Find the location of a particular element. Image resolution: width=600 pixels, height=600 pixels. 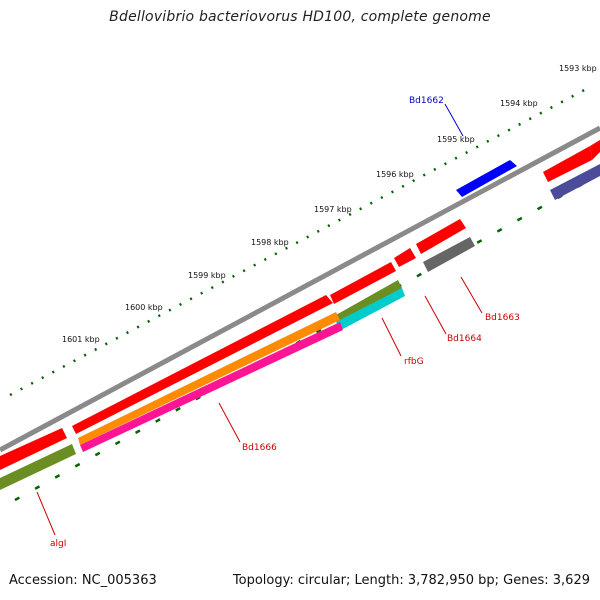

kbp-label-1601: 1601 kbp is located at coordinates (81, 339).